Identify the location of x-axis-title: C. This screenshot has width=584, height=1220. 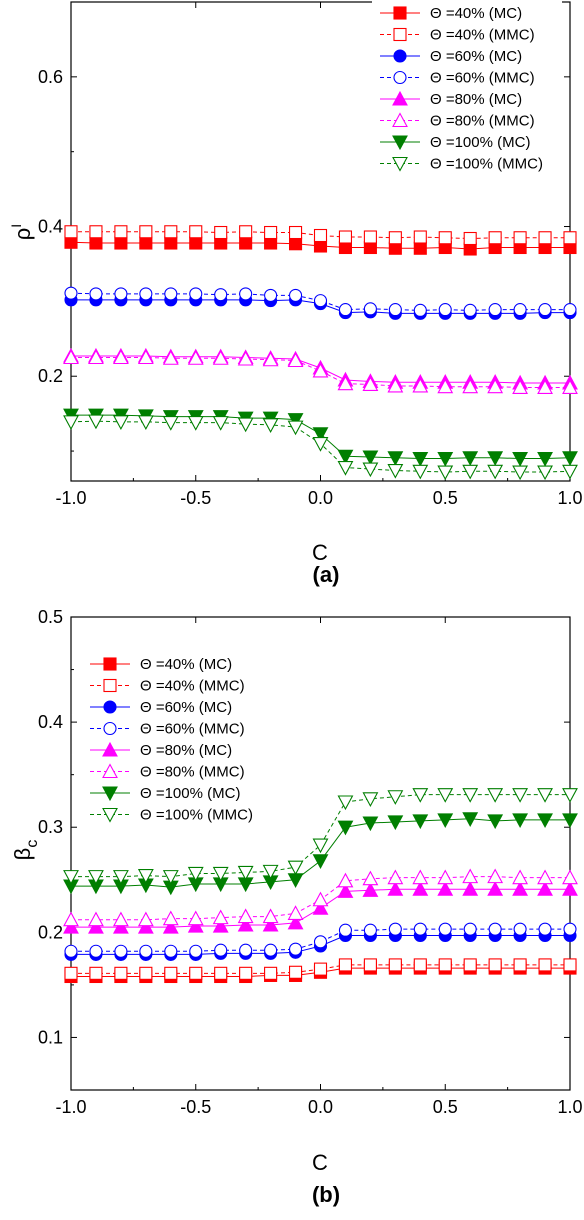
(320, 1162).